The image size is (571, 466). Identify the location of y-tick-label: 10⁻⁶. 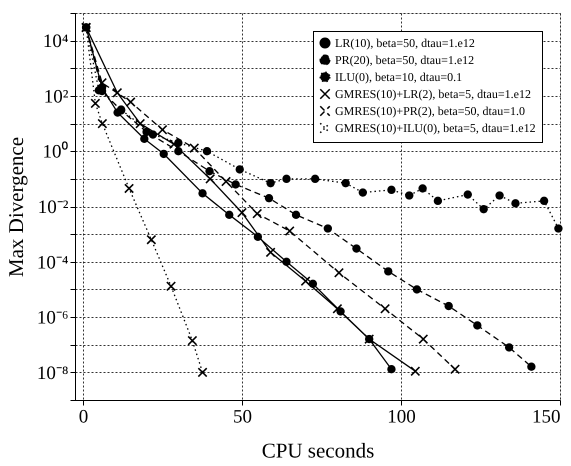
(52, 318).